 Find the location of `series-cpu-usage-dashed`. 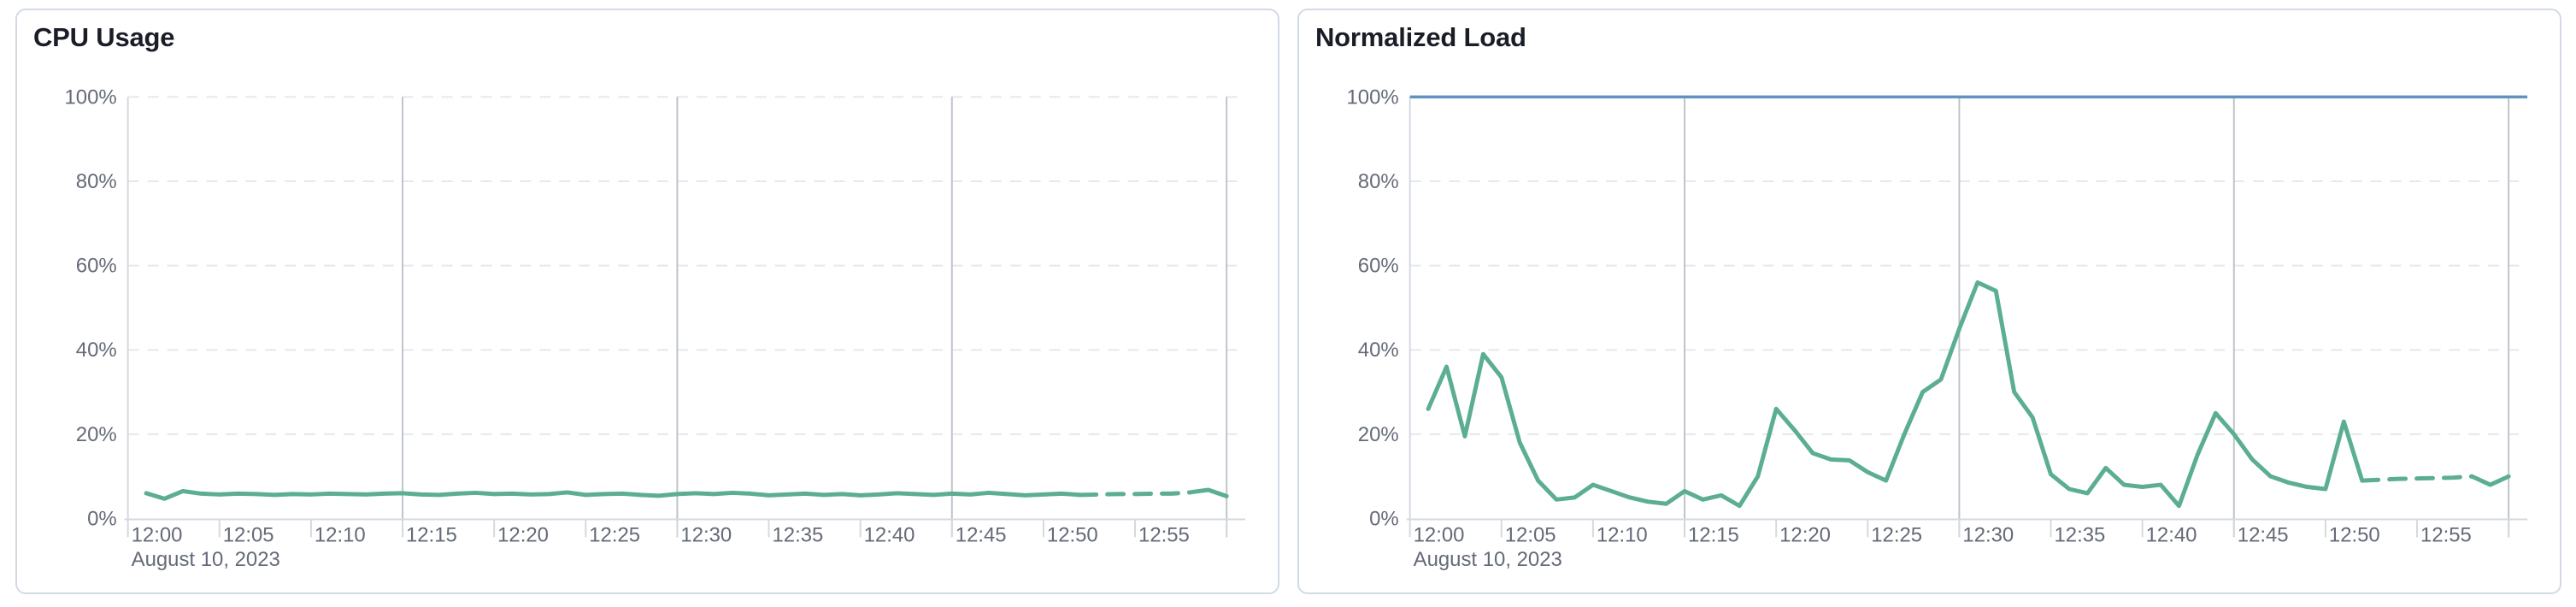

series-cpu-usage-dashed is located at coordinates (1135, 494).